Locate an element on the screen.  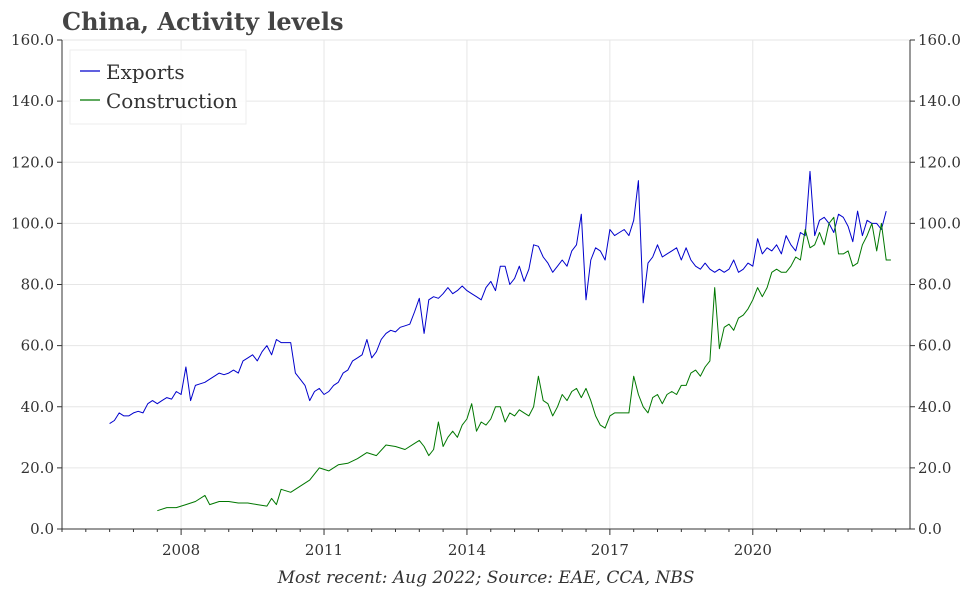
y-tick-label-right: 160.0 is located at coordinates (939, 40).